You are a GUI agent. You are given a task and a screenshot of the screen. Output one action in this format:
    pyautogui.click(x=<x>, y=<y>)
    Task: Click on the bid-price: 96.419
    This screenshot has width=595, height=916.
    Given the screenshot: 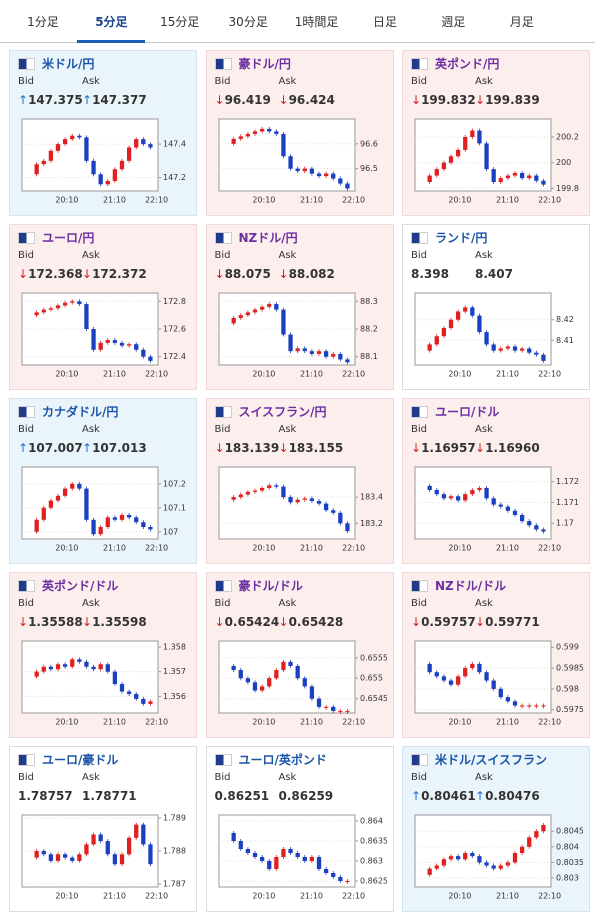 What is the action you would take?
    pyautogui.click(x=247, y=100)
    